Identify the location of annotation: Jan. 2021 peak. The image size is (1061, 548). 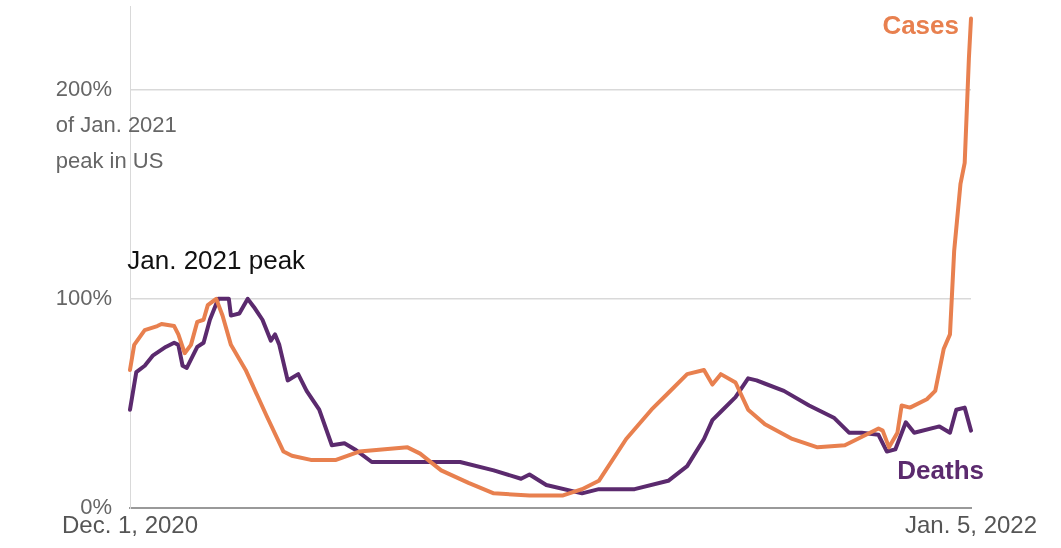
(217, 259).